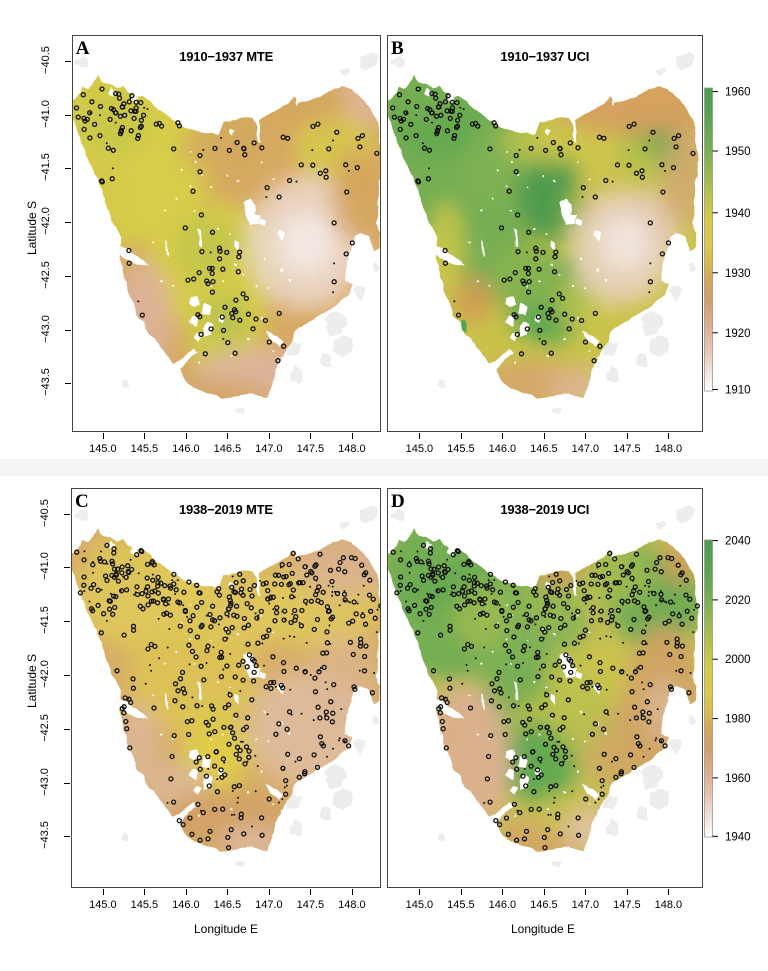 The width and height of the screenshot is (768, 971). What do you see at coordinates (738, 334) in the screenshot?
I see `svg-text: 1920` at bounding box center [738, 334].